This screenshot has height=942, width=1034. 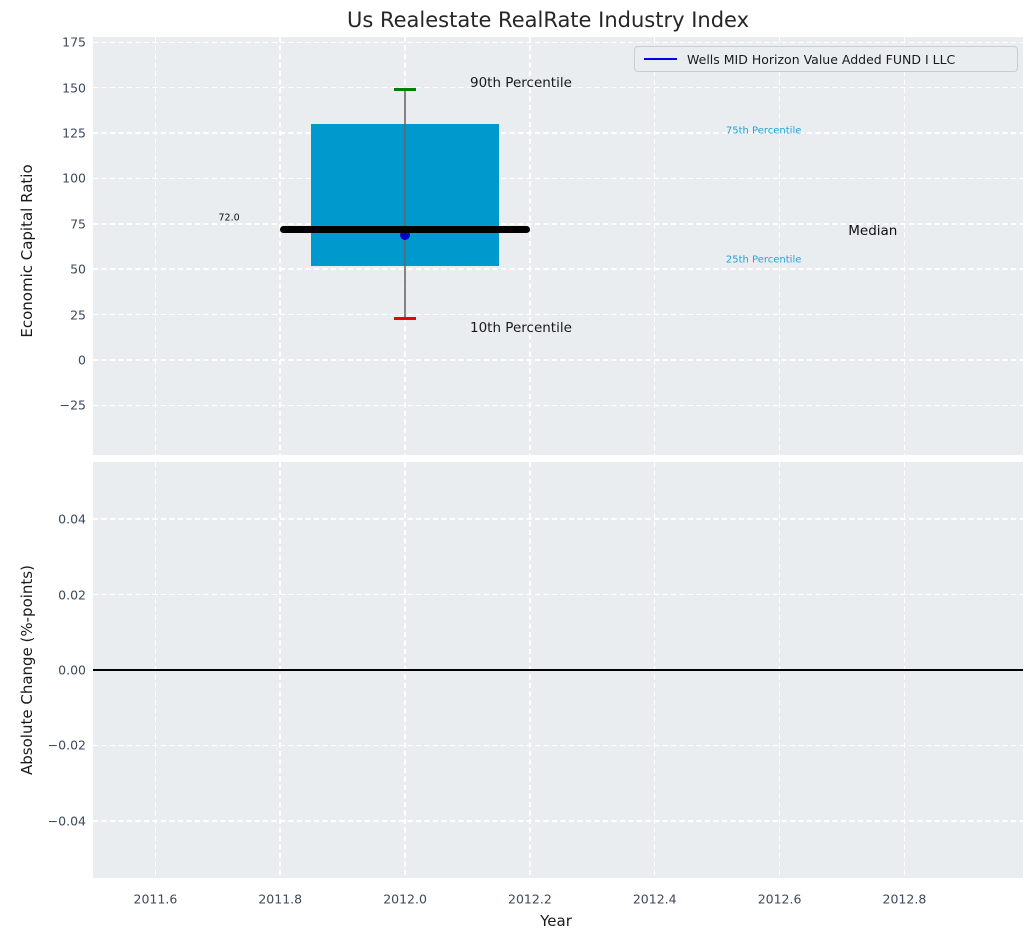 What do you see at coordinates (558, 670) in the screenshot?
I see `zero-line` at bounding box center [558, 670].